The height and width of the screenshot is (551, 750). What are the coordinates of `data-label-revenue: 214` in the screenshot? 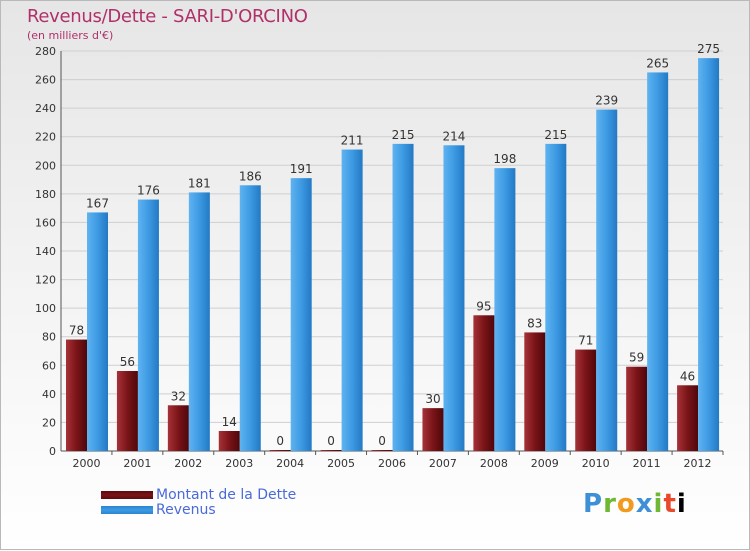 It's located at (454, 136).